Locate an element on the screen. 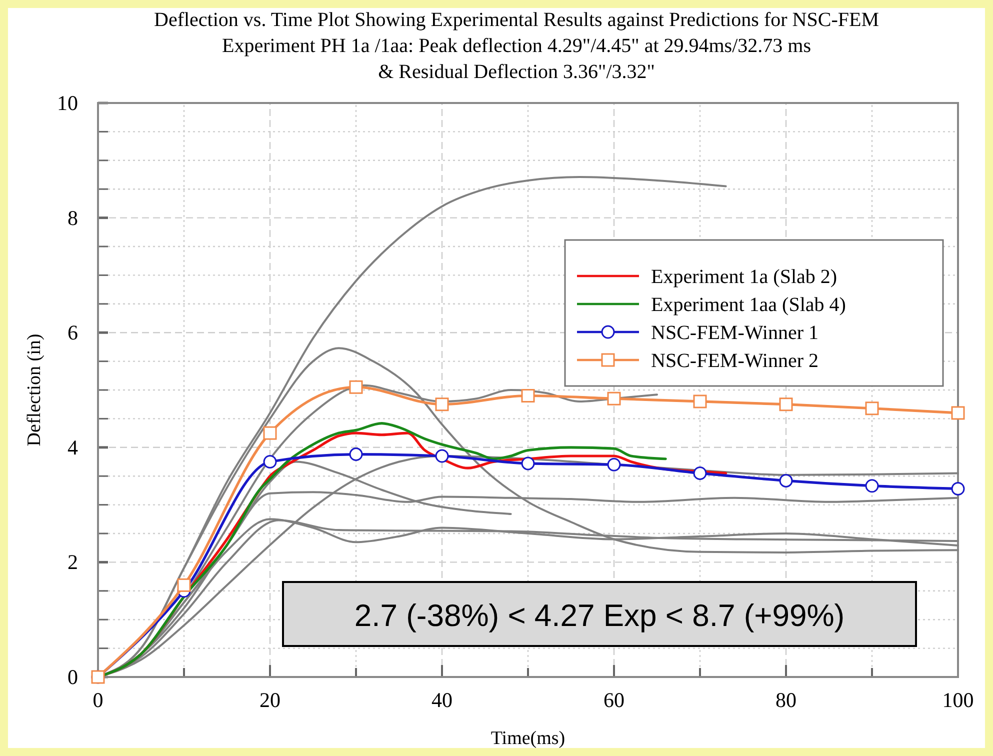  note-box: 2.7 (-38%) < 4.27 Exp < 8.7 (+99%) is located at coordinates (599, 614).